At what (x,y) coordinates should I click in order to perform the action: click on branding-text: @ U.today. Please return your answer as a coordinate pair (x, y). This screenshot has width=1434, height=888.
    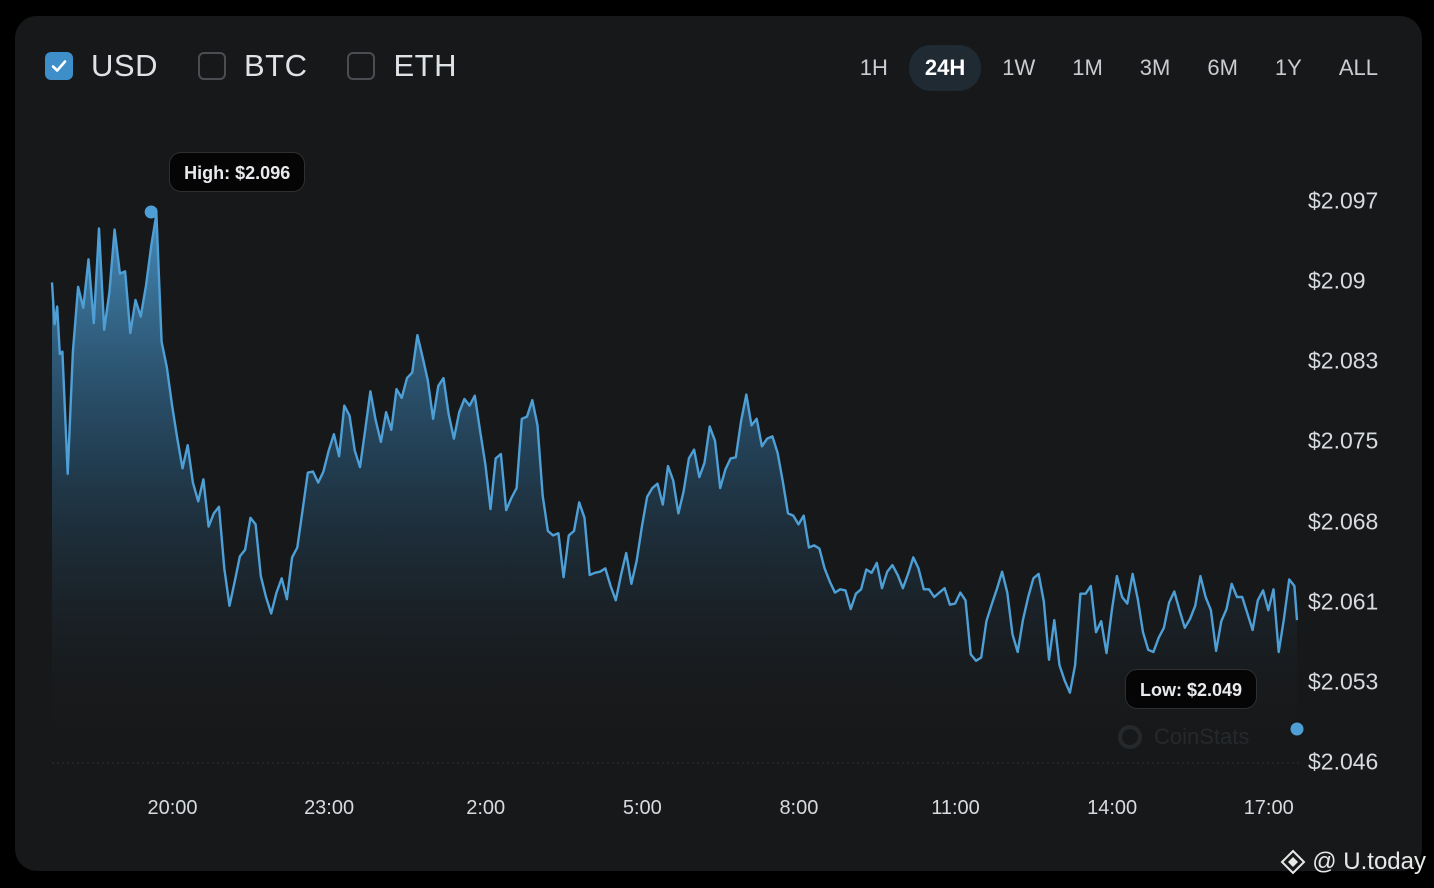
    Looking at the image, I should click on (1369, 861).